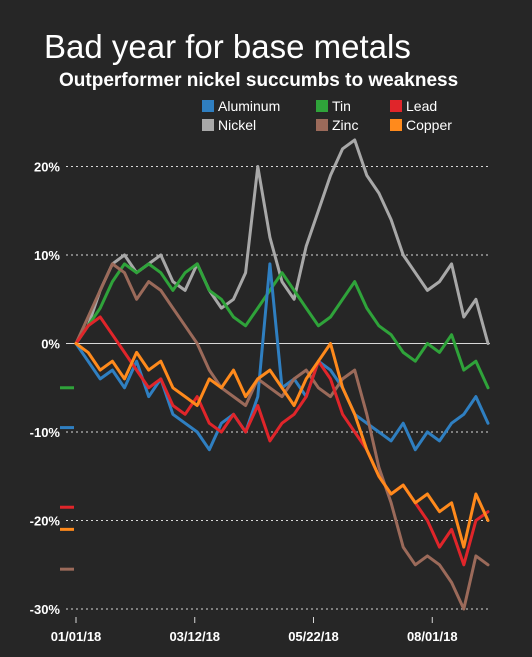 The width and height of the screenshot is (532, 657). What do you see at coordinates (227, 46) in the screenshot?
I see `chart-title: Bad year for base metals` at bounding box center [227, 46].